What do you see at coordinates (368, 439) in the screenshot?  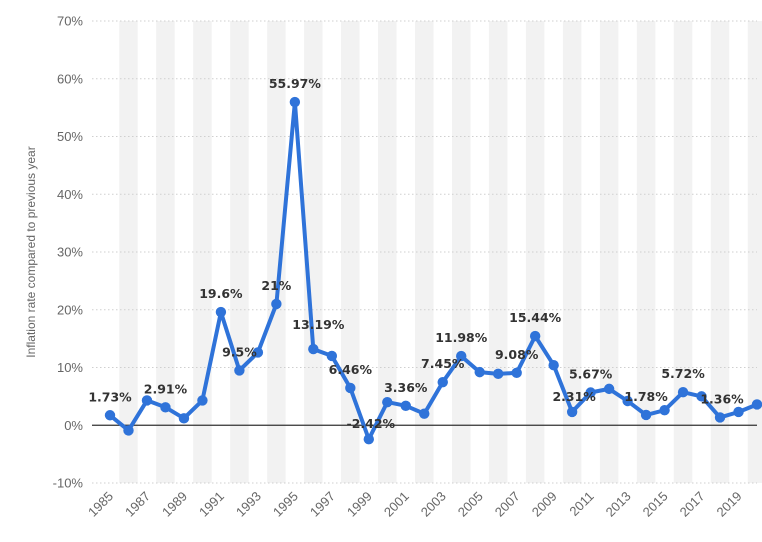 I see `data-point-1999` at bounding box center [368, 439].